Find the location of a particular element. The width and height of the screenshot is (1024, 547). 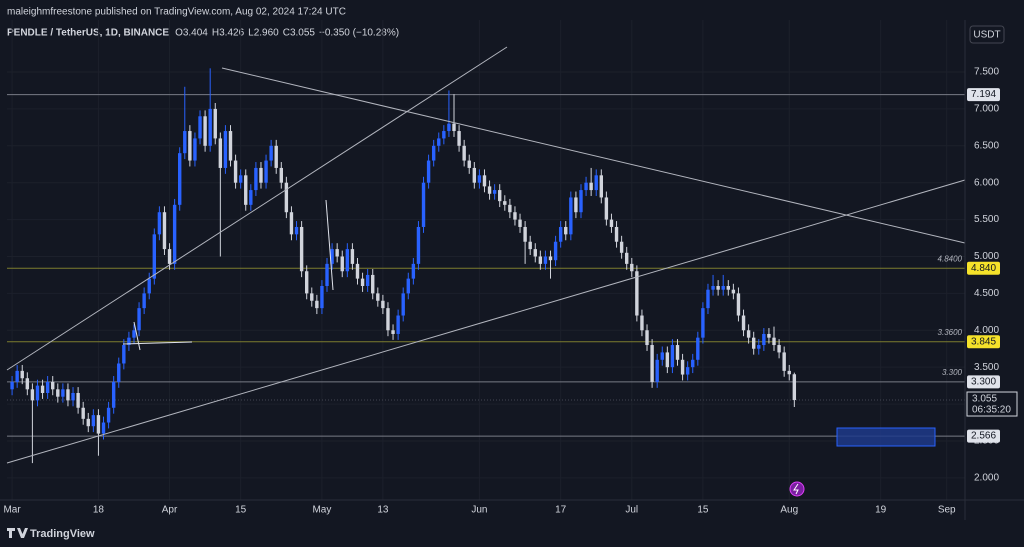

y-tick-label: 5.000 is located at coordinates (986, 256).